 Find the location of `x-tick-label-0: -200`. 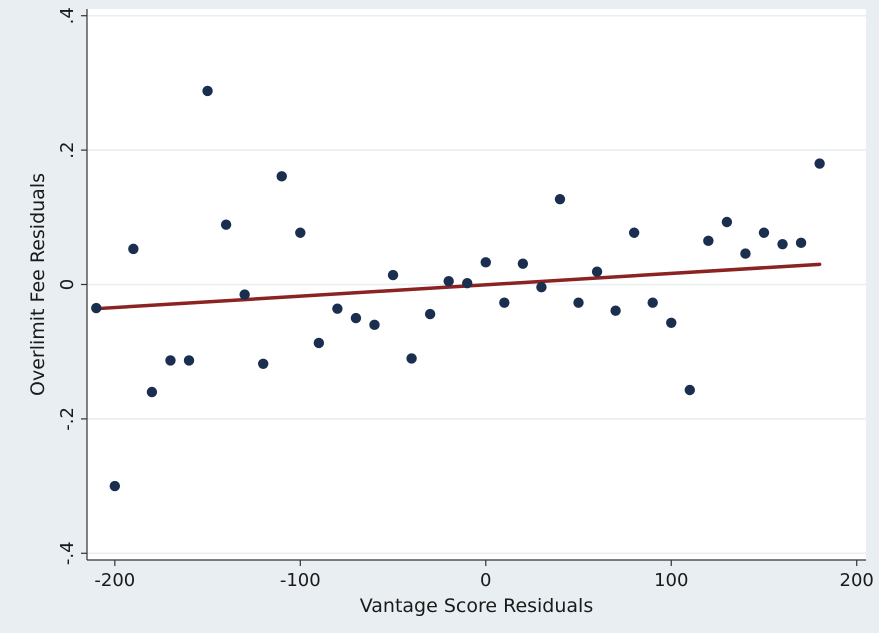

x-tick-label-0: -200 is located at coordinates (114, 580).